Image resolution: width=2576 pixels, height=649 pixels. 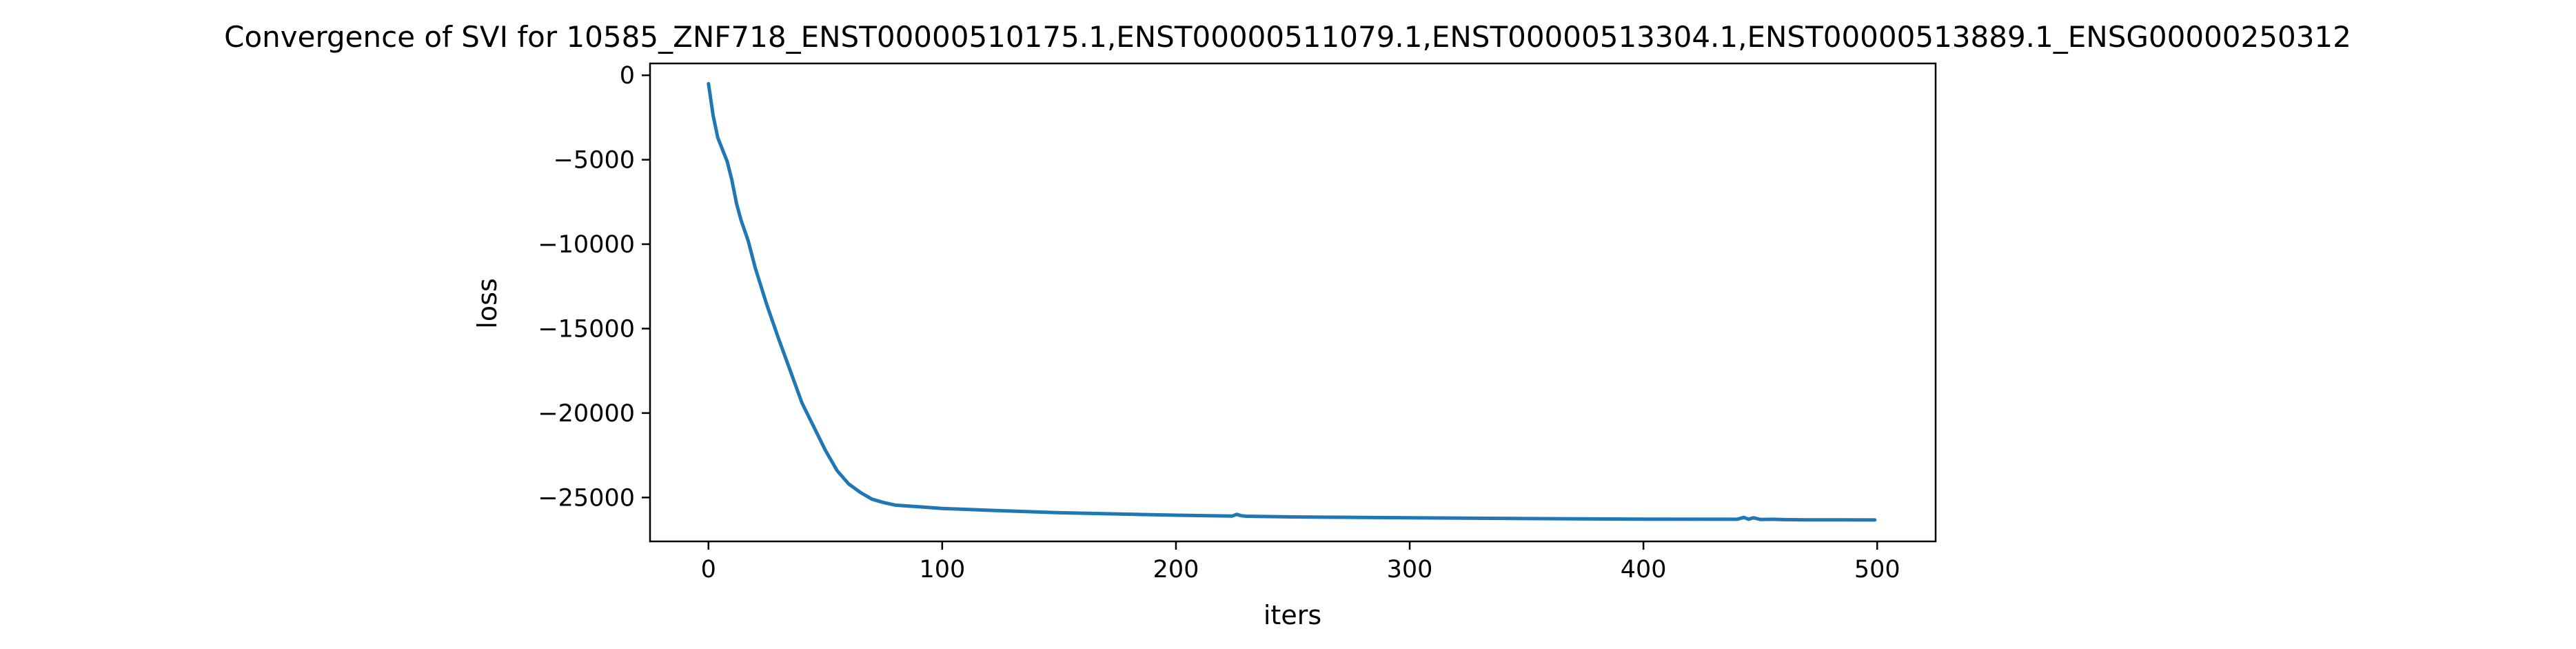 What do you see at coordinates (1877, 569) in the screenshot?
I see `x-tick-label: 500` at bounding box center [1877, 569].